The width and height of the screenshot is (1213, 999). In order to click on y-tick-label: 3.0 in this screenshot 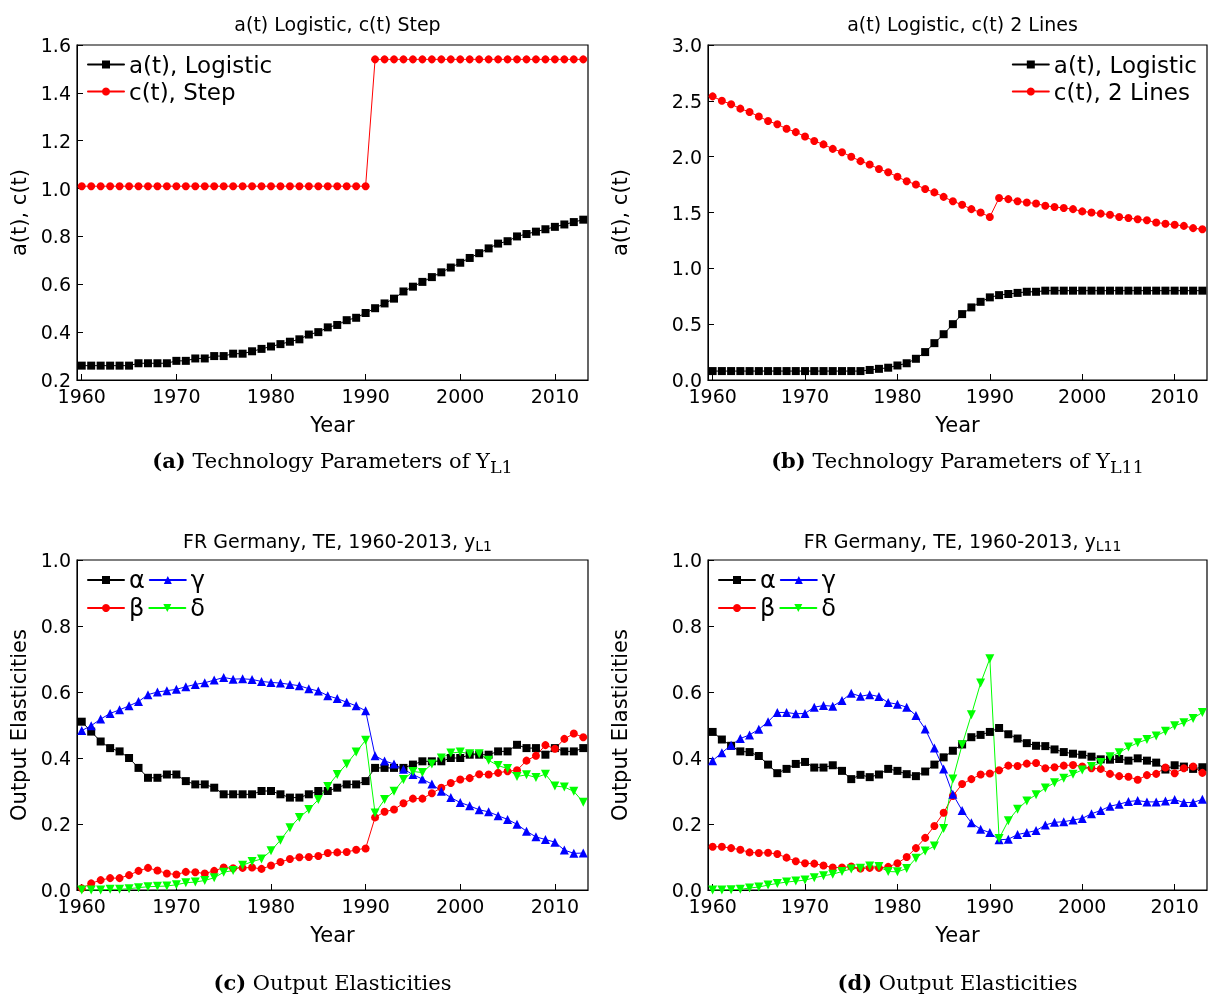, I will do `click(686, 45)`.